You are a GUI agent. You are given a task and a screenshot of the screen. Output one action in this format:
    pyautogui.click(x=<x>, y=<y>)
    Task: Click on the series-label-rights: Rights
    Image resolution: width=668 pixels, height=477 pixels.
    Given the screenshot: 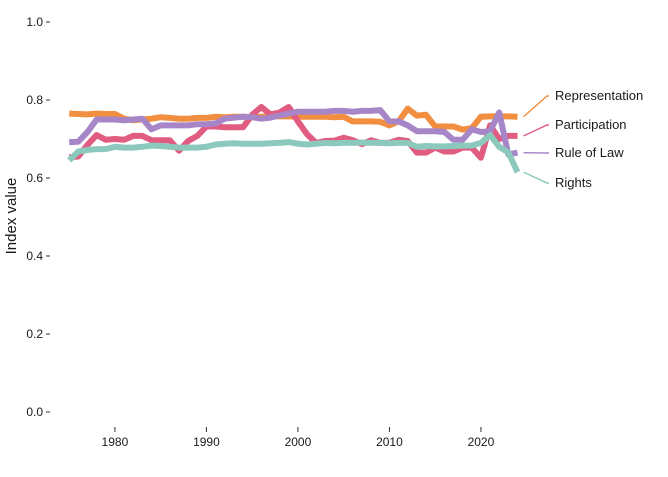 What is the action you would take?
    pyautogui.click(x=573, y=182)
    